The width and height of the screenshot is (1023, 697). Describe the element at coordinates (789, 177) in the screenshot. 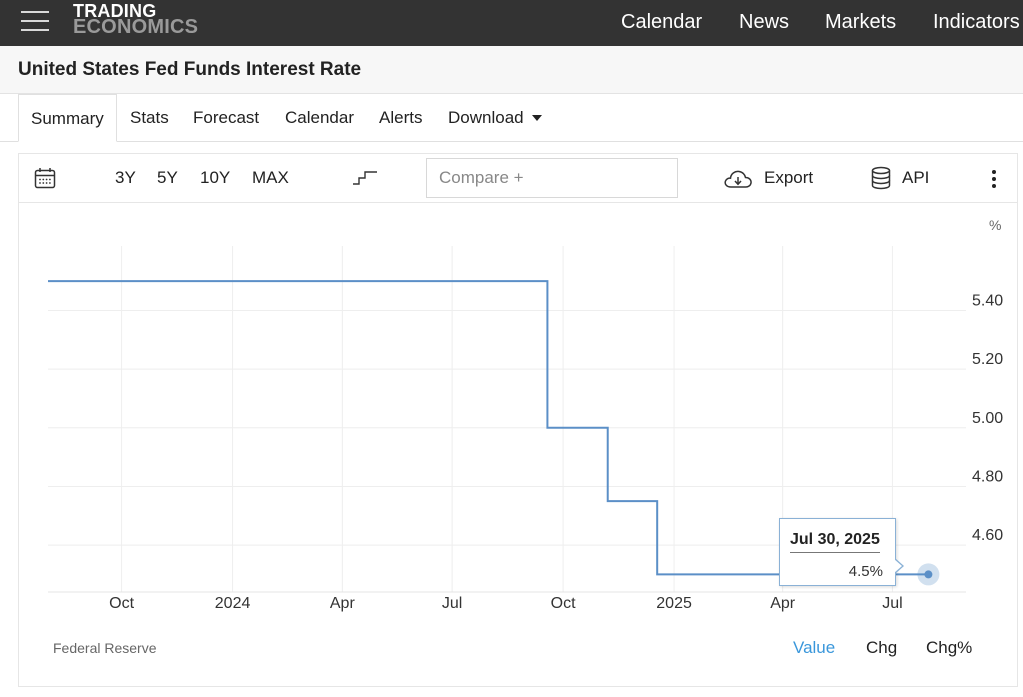

I see `export-button: Export` at that location.